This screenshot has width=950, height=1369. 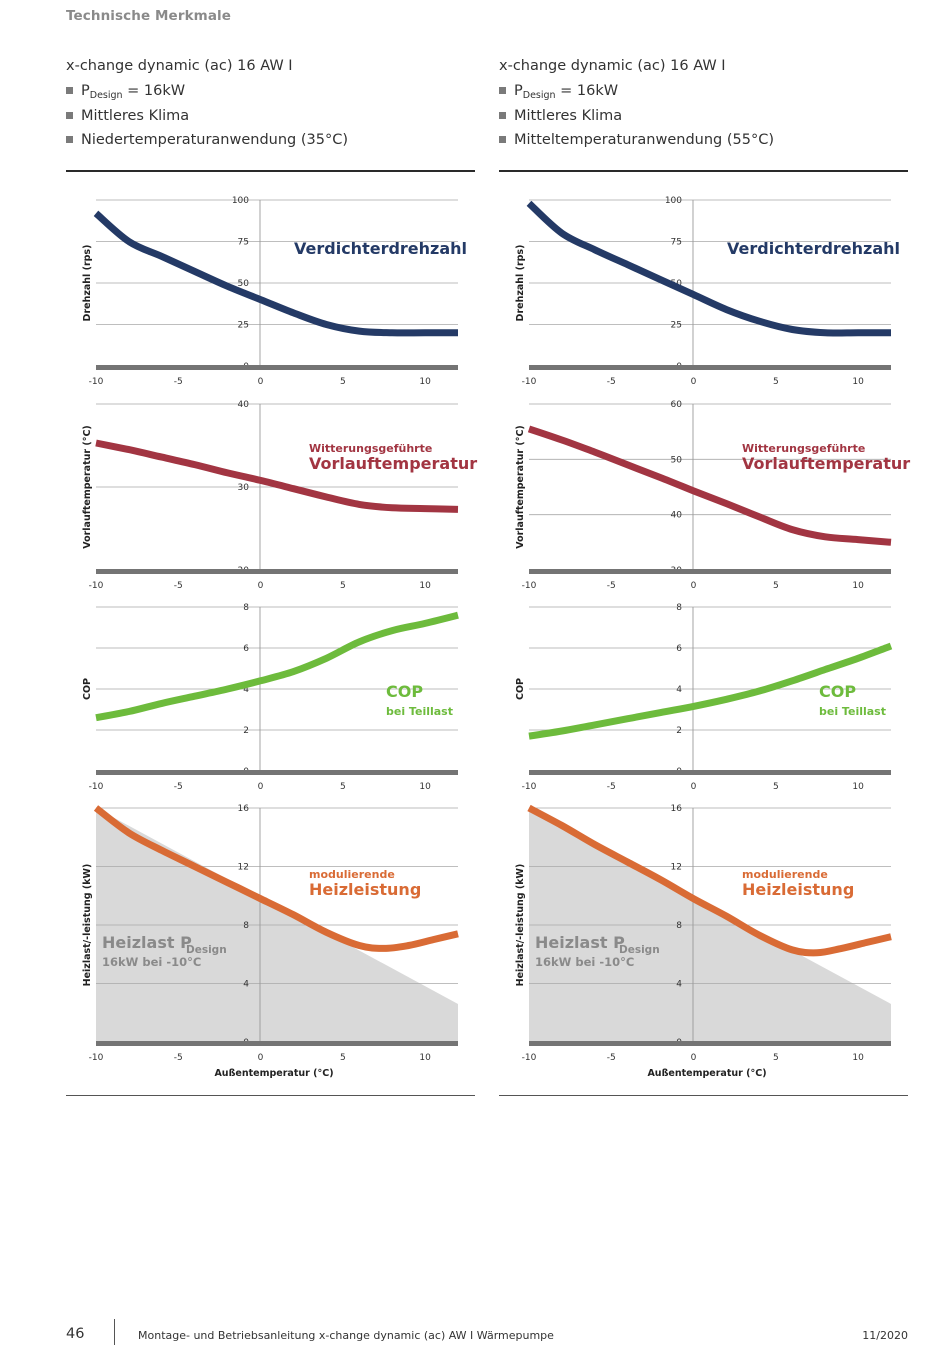 I want to click on footer-date: 11/2020, so click(x=885, y=1335).